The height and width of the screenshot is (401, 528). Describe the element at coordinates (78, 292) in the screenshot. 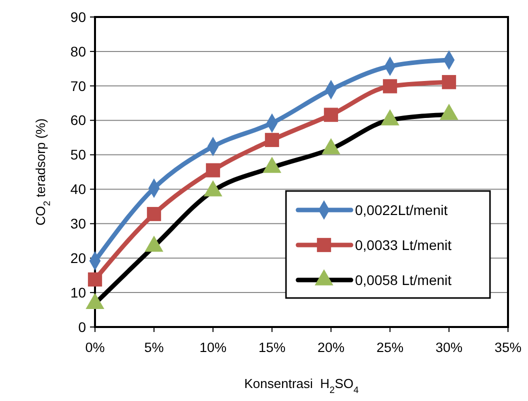

I see `y-tick-label: 10` at that location.